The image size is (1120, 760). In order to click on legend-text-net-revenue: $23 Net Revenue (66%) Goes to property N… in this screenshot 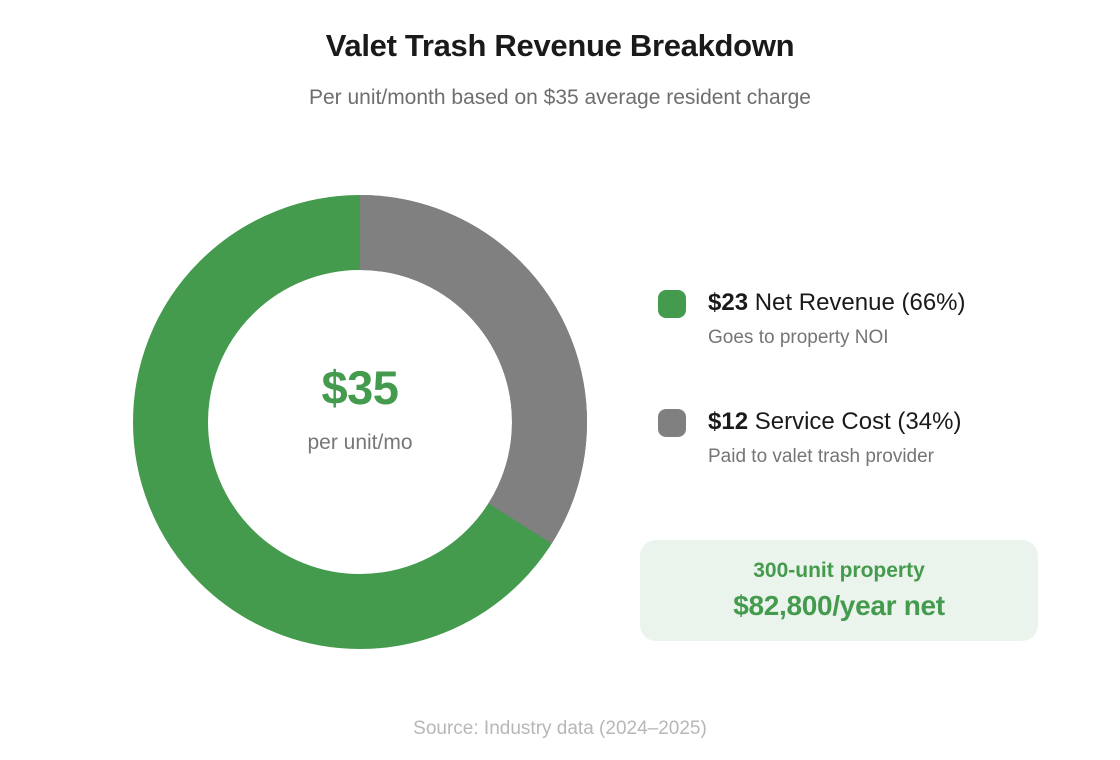, I will do `click(837, 318)`.